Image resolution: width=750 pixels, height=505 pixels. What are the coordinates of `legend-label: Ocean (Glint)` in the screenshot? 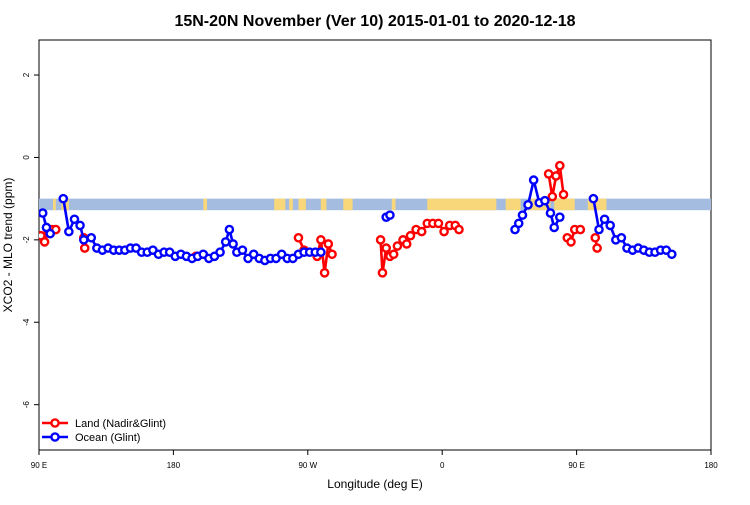 It's located at (107, 438).